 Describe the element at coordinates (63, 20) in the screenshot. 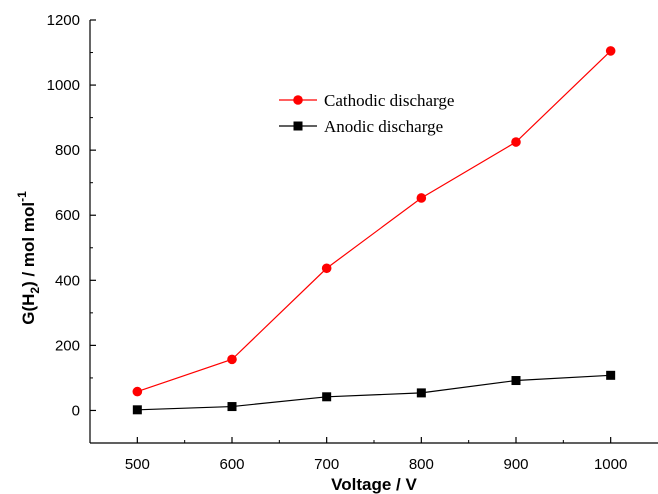

I see `y-tick-label: 1200` at that location.